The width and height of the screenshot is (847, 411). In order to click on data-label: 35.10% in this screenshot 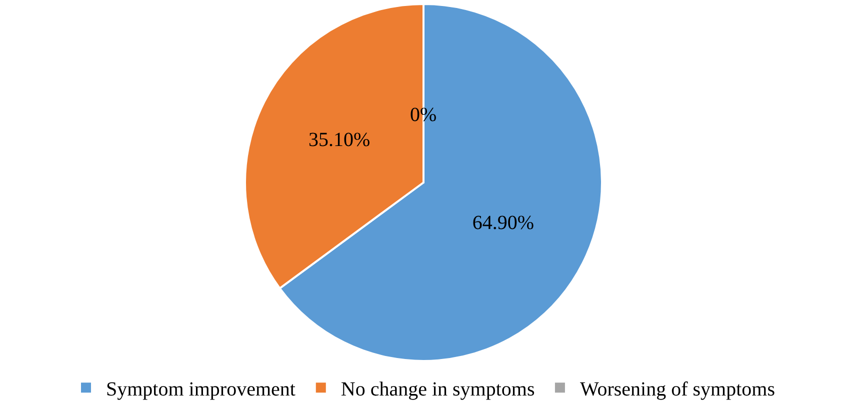, I will do `click(339, 139)`.